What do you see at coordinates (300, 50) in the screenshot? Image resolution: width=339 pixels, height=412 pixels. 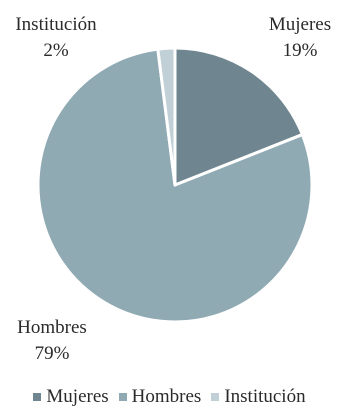 I see `data-label-mujeres-value: 19%` at bounding box center [300, 50].